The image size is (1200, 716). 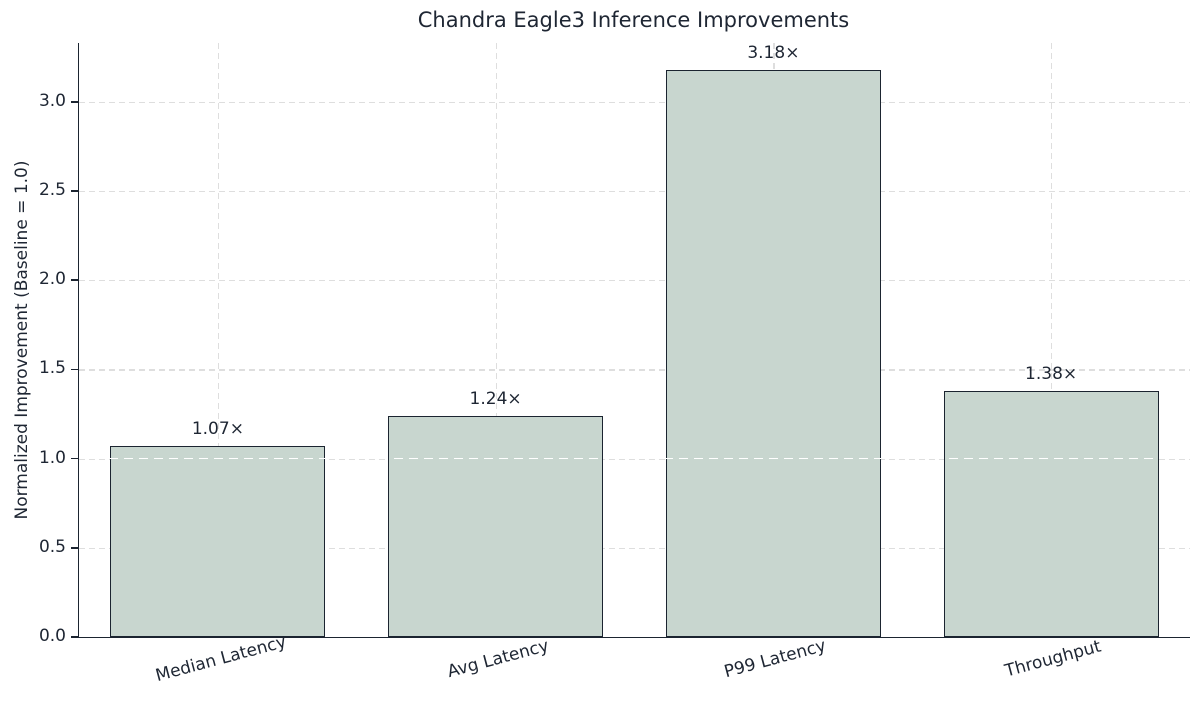 What do you see at coordinates (52, 100) in the screenshot?
I see `y-tick-label: 3.0` at bounding box center [52, 100].